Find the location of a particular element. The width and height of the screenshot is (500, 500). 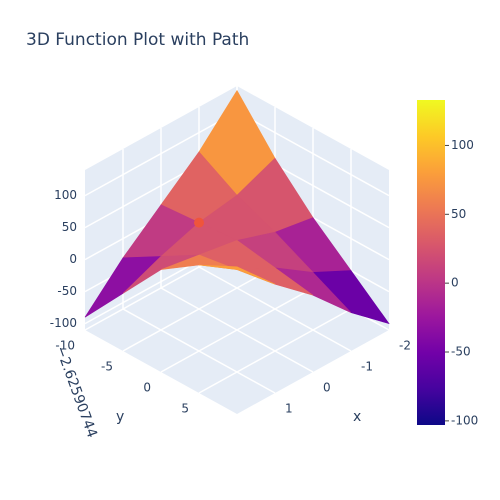

x-tick-label: -2 is located at coordinates (405, 346).